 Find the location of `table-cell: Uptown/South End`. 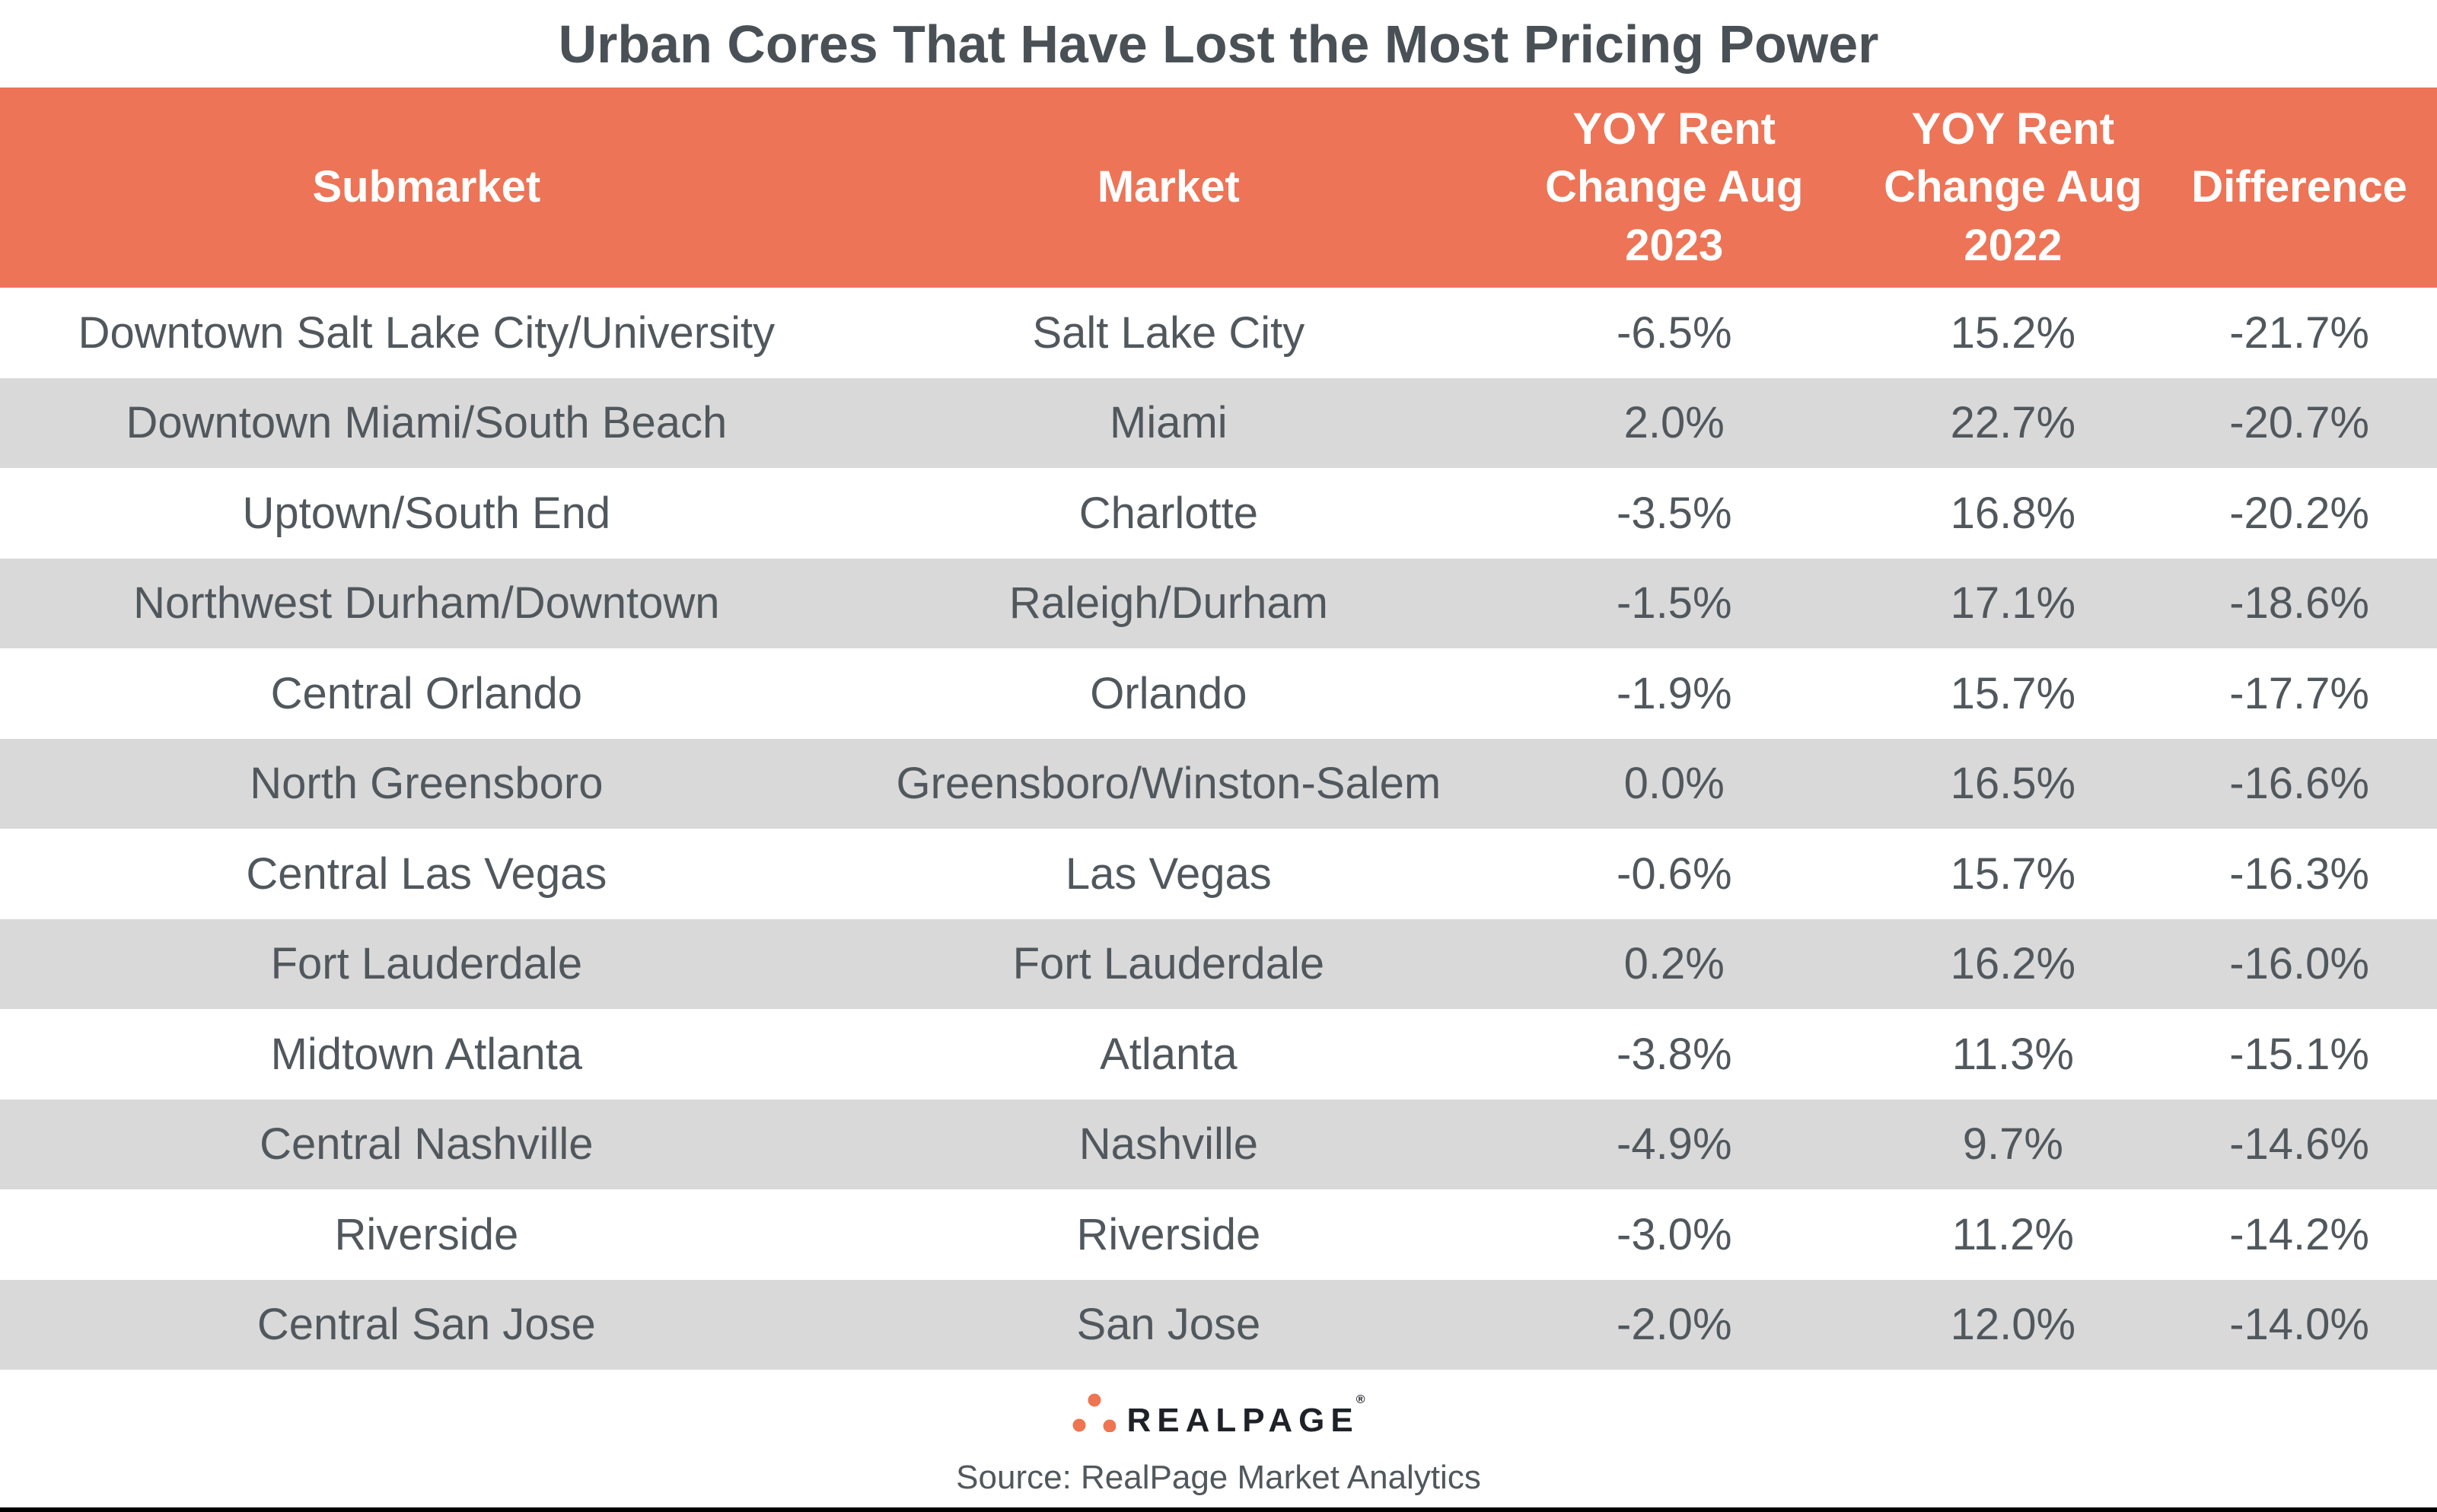

table-cell: Uptown/South End is located at coordinates (426, 513).